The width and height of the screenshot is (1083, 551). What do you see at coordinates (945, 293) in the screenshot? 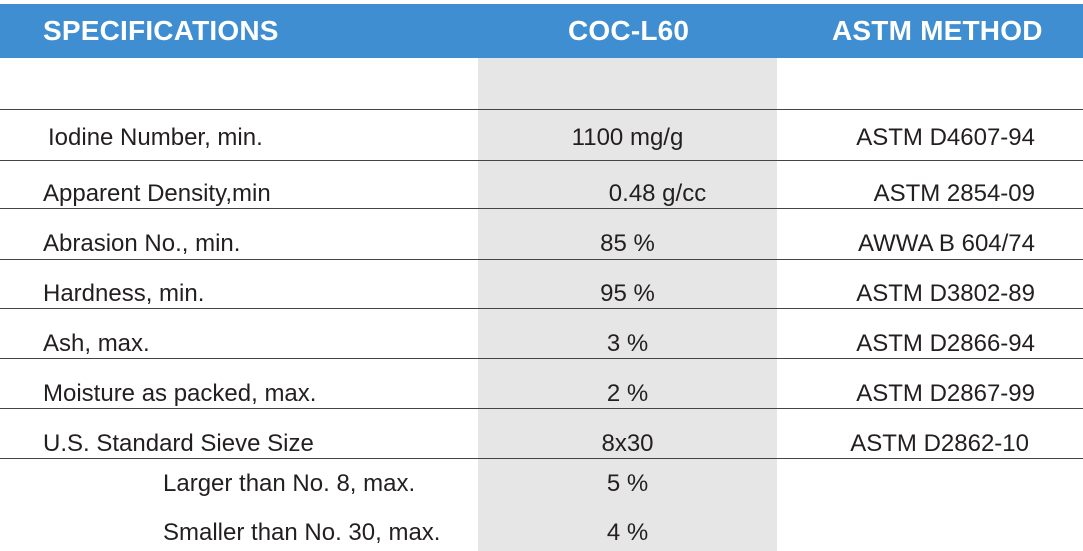
I see `spec-method: ASTM D3802-89` at bounding box center [945, 293].